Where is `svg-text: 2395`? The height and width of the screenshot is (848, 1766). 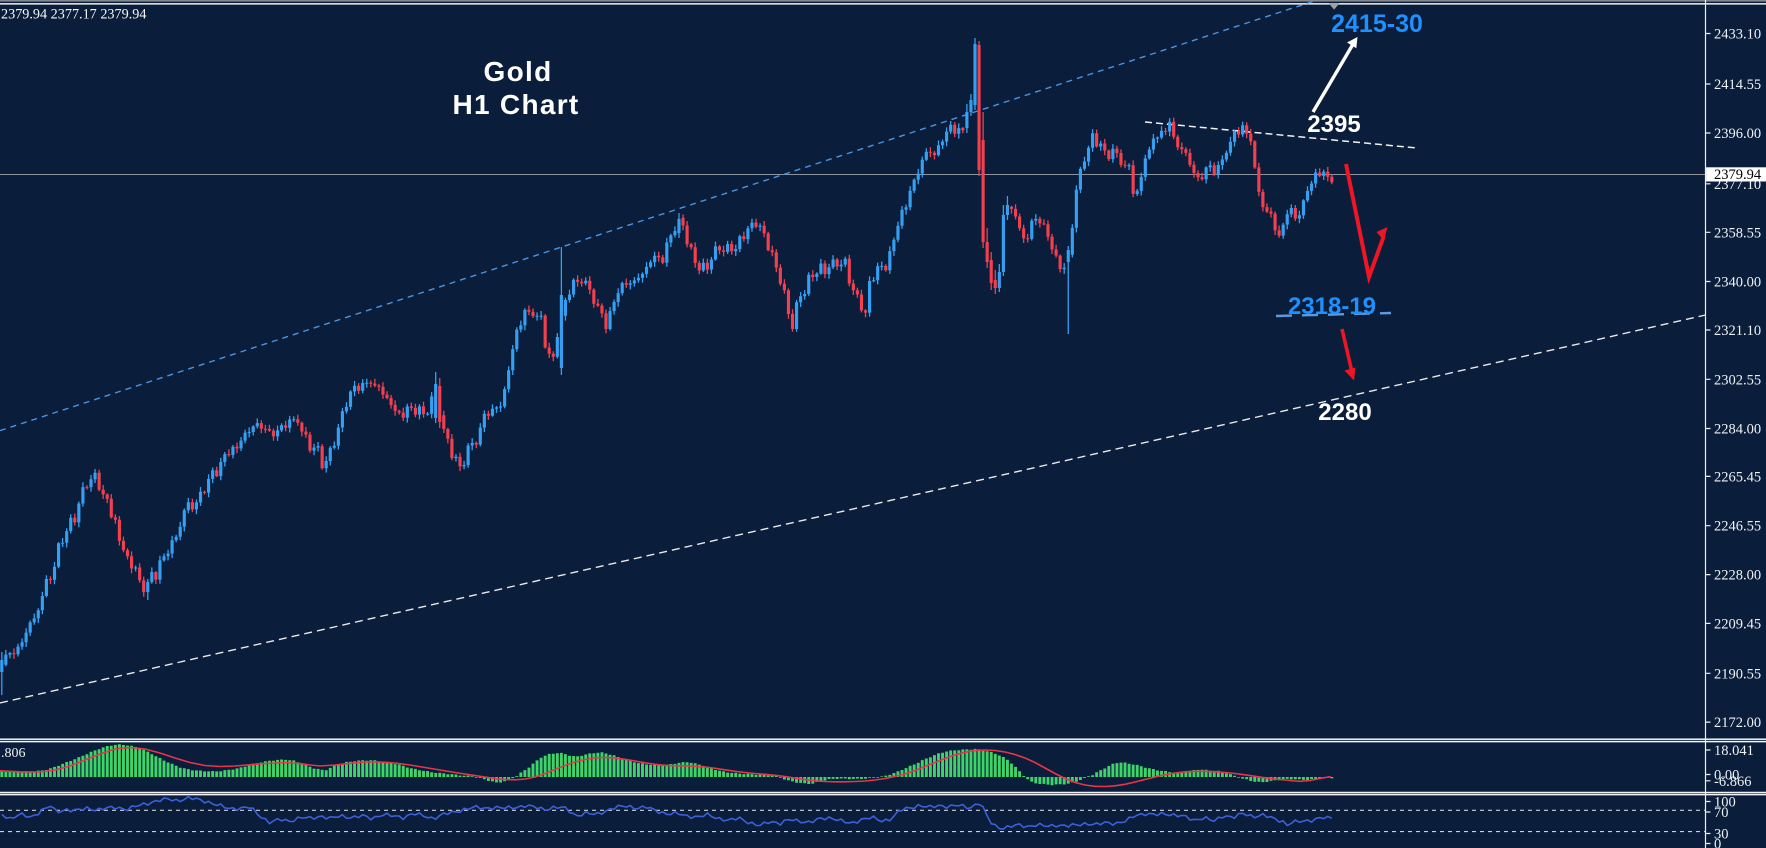 svg-text: 2395 is located at coordinates (1333, 124).